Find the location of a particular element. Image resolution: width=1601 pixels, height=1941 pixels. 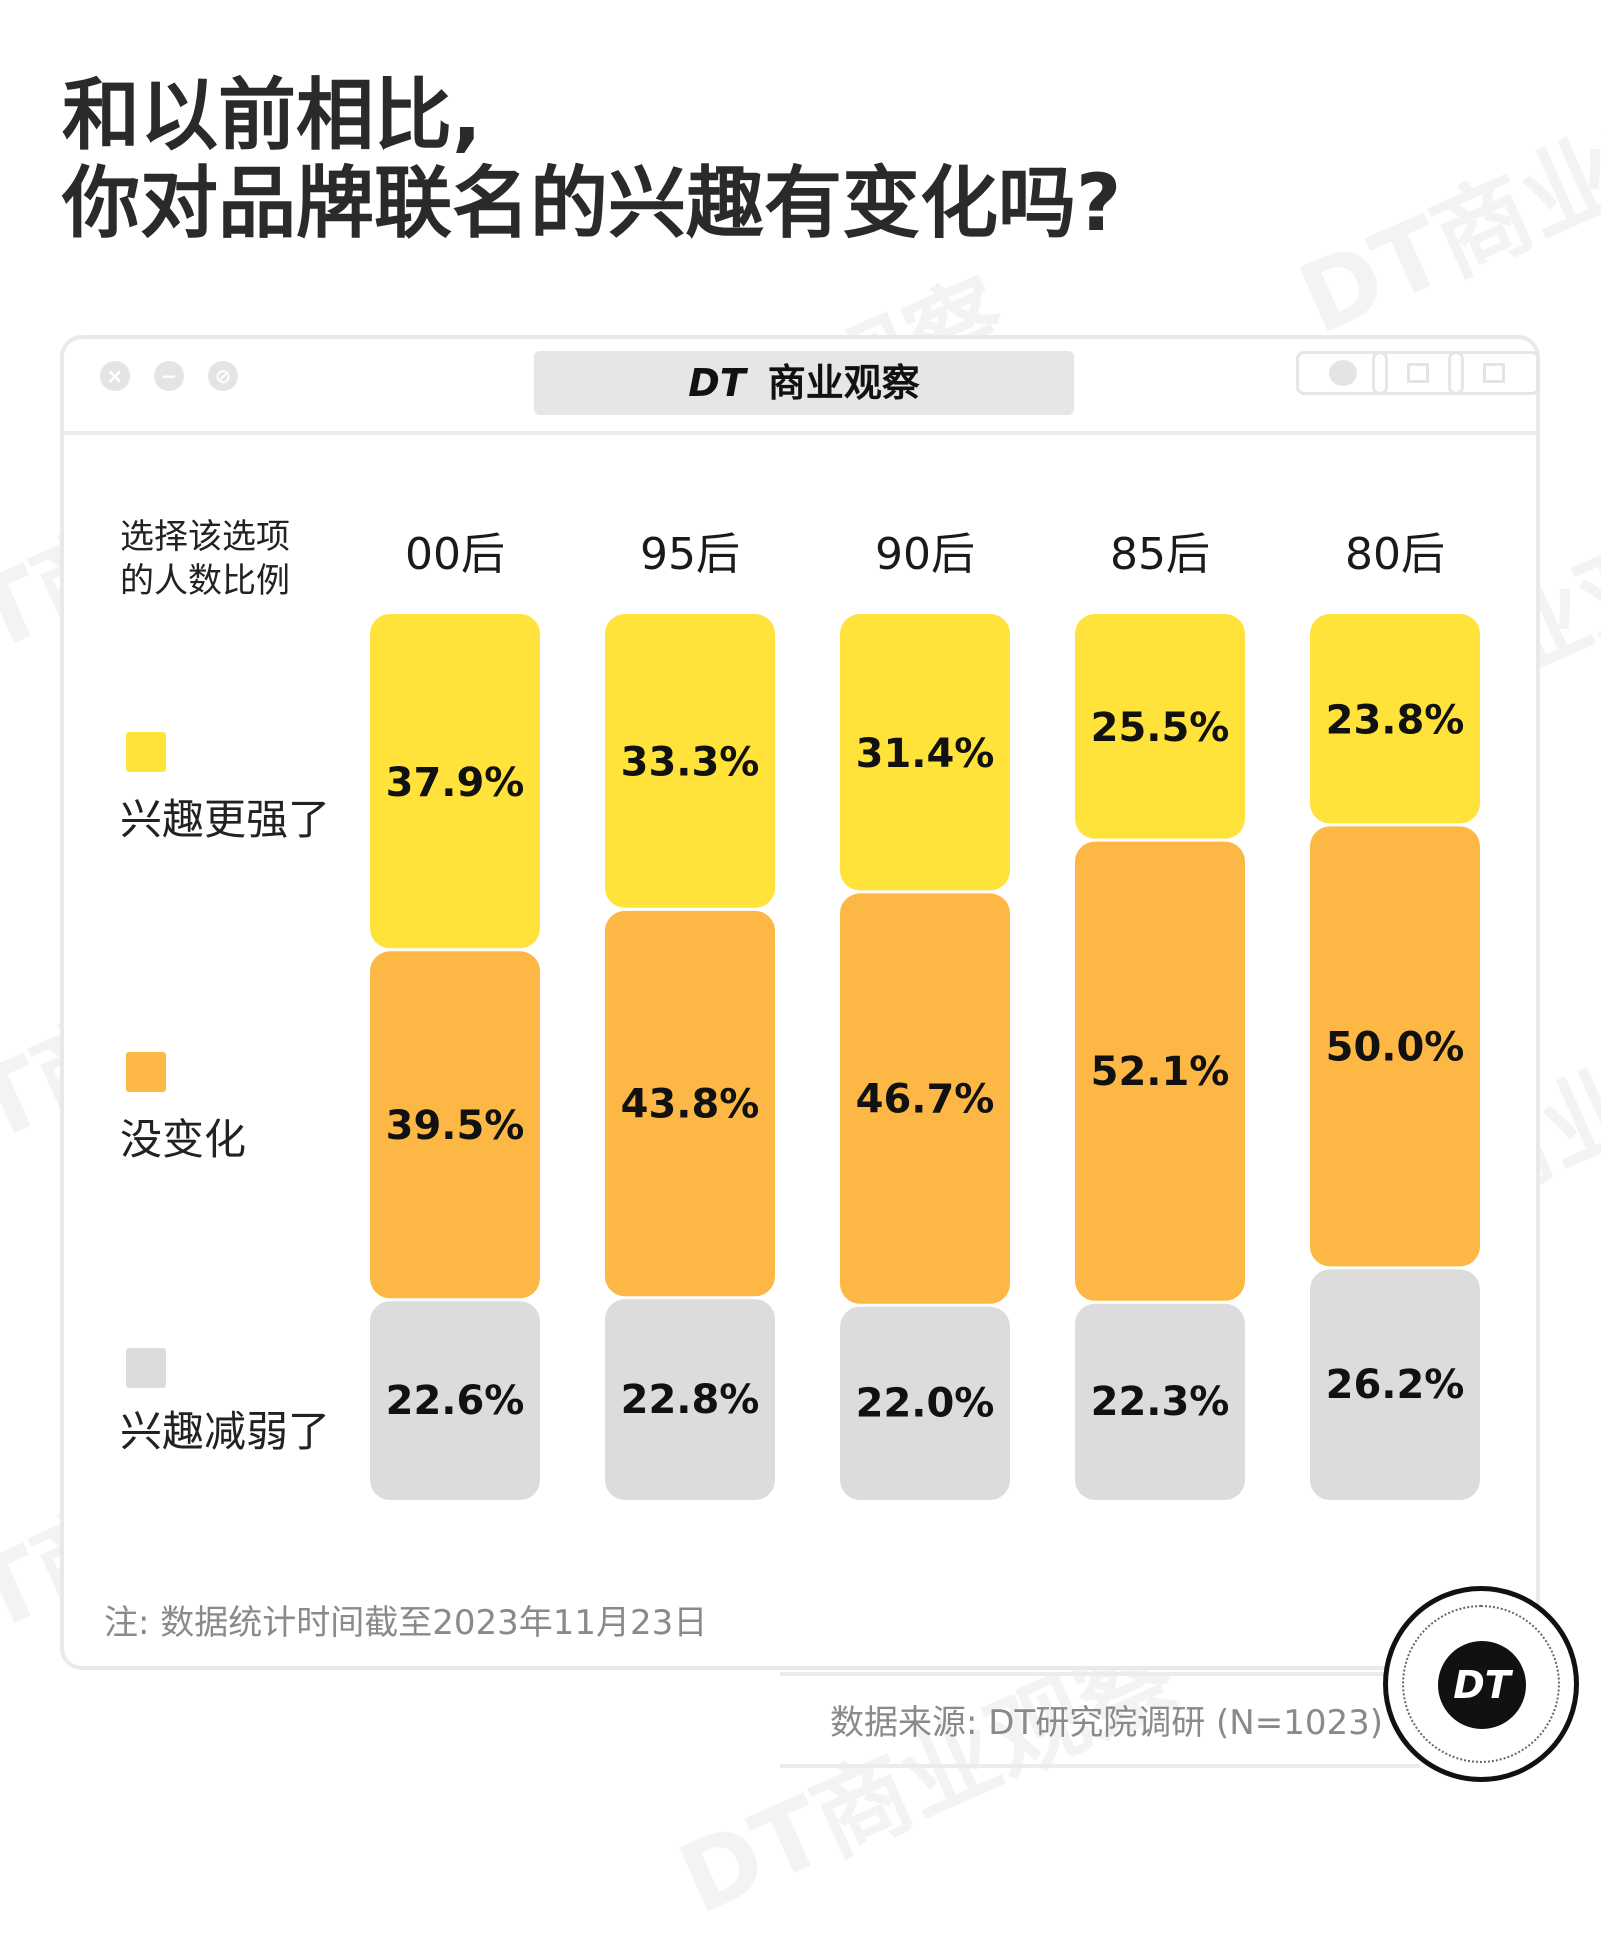

bar-segment-00-unchanged is located at coordinates (455, 1125).